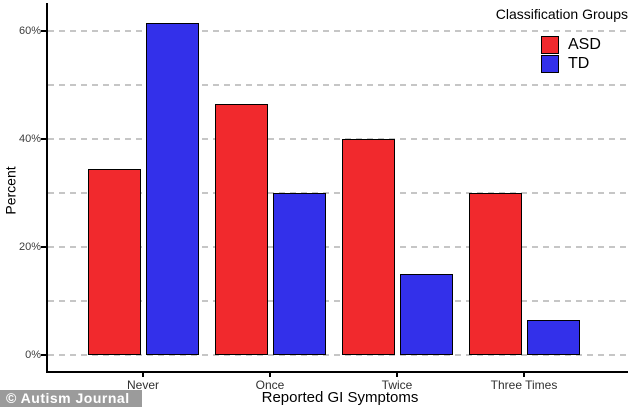 This screenshot has height=407, width=634. What do you see at coordinates (172, 189) in the screenshot?
I see `bar-td-never` at bounding box center [172, 189].